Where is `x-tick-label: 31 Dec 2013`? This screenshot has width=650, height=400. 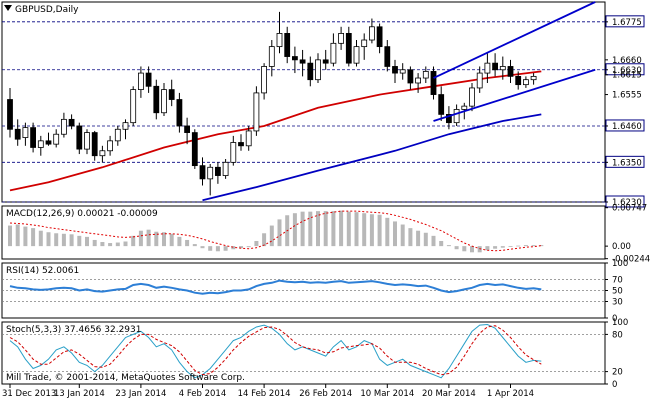
x-tick-label: 31 Dec 2013 is located at coordinates (29, 394).